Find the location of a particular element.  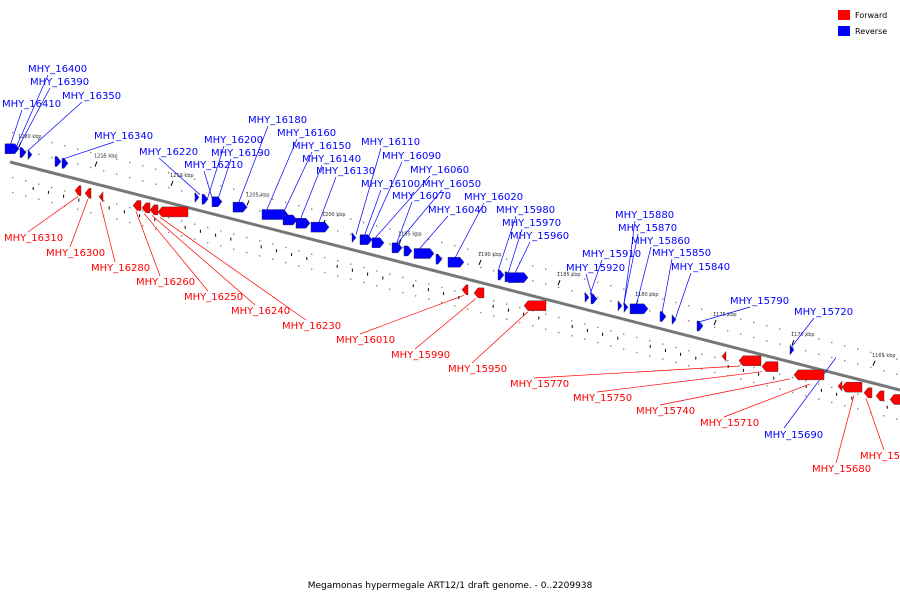

legend-forward-swatch is located at coordinates (844, 15).